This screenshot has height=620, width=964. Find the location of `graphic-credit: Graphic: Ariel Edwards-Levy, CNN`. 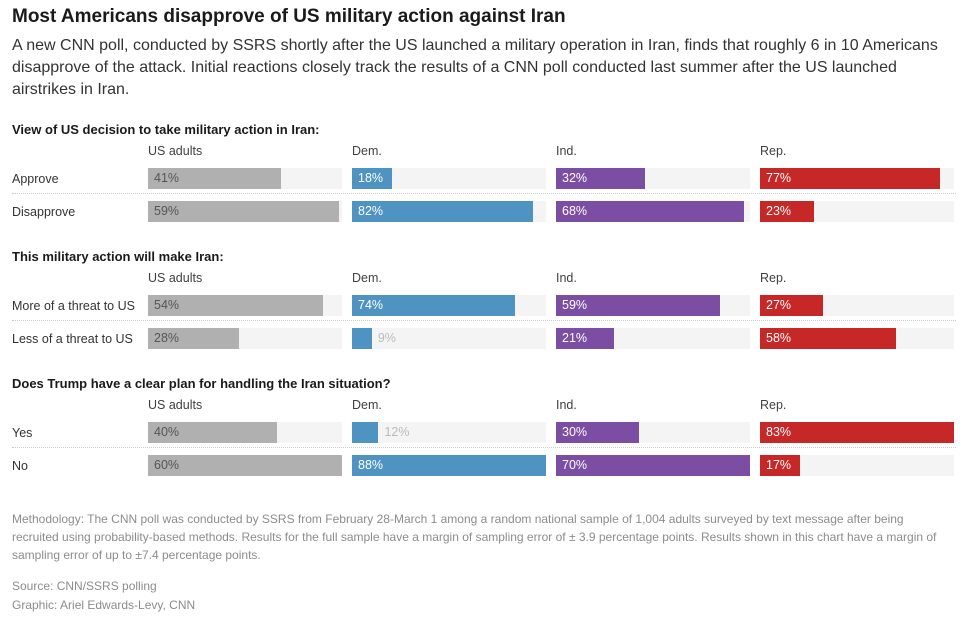

graphic-credit: Graphic: Ariel Edwards-Levy, CNN is located at coordinates (104, 605).